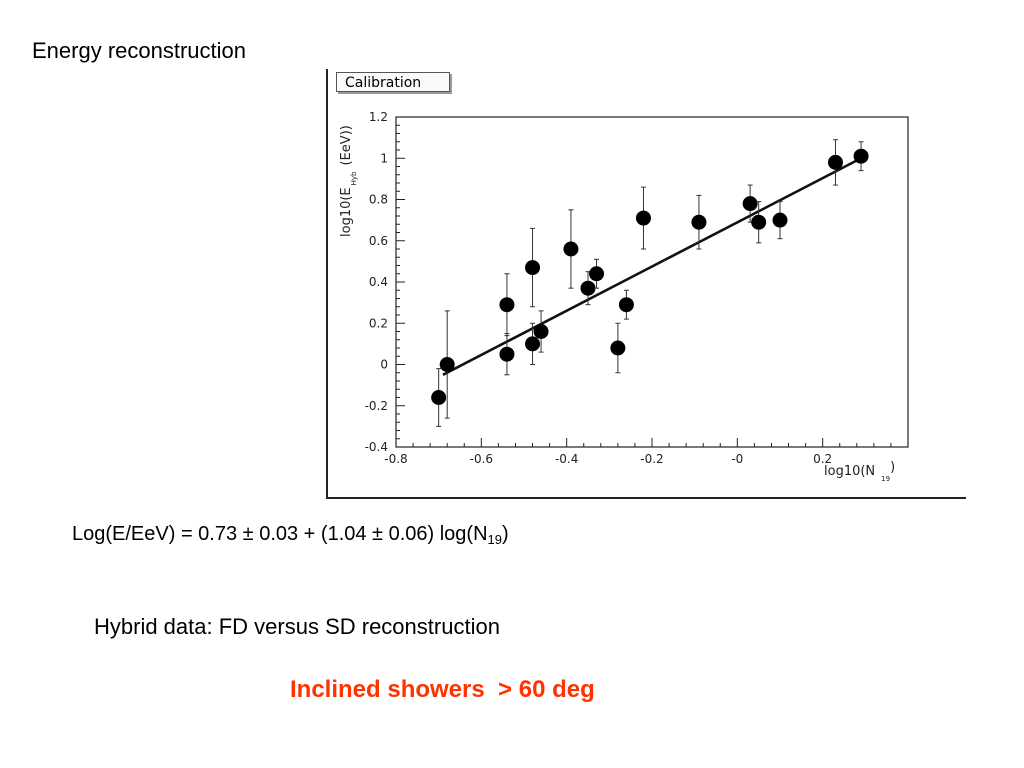  I want to click on y-tick-label: 0.6, so click(378, 241).